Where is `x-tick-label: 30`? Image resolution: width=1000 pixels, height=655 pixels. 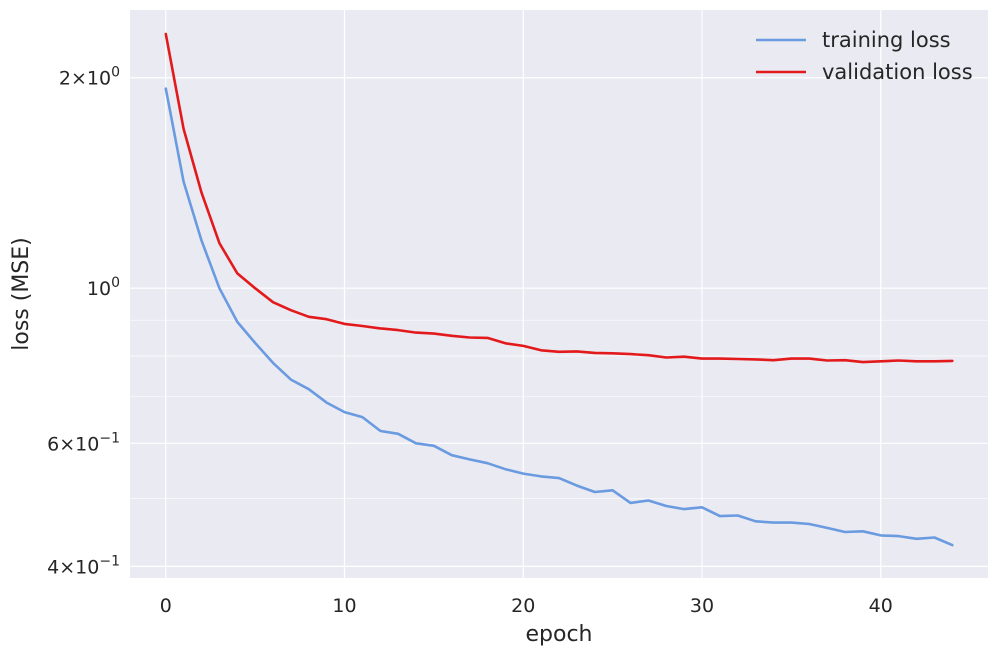 x-tick-label: 30 is located at coordinates (702, 606).